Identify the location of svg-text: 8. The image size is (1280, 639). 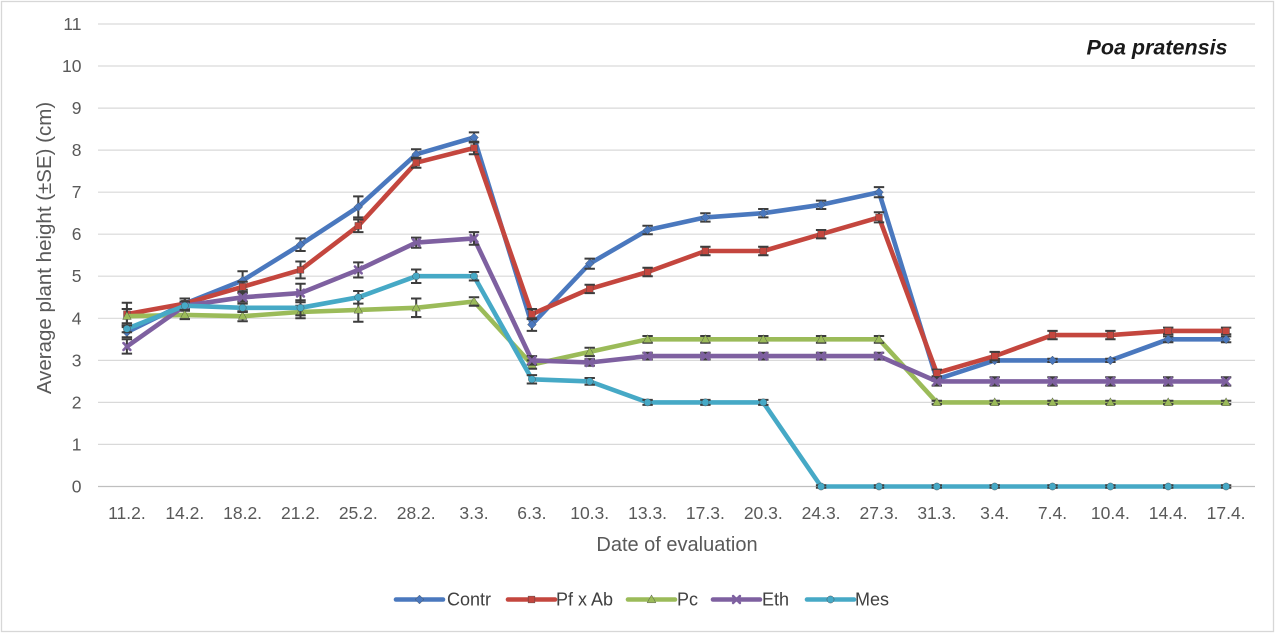
(77, 150).